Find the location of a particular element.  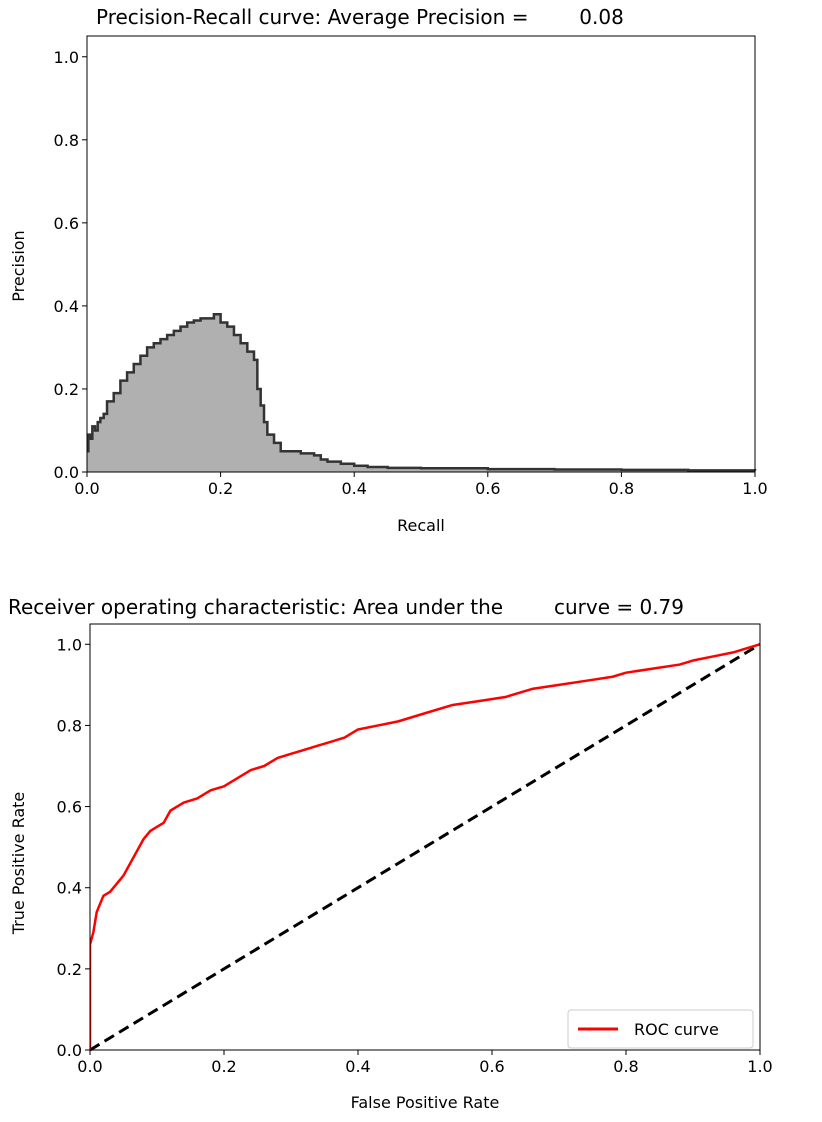

roc-y-tick-label: 0.6 is located at coordinates (69, 807).